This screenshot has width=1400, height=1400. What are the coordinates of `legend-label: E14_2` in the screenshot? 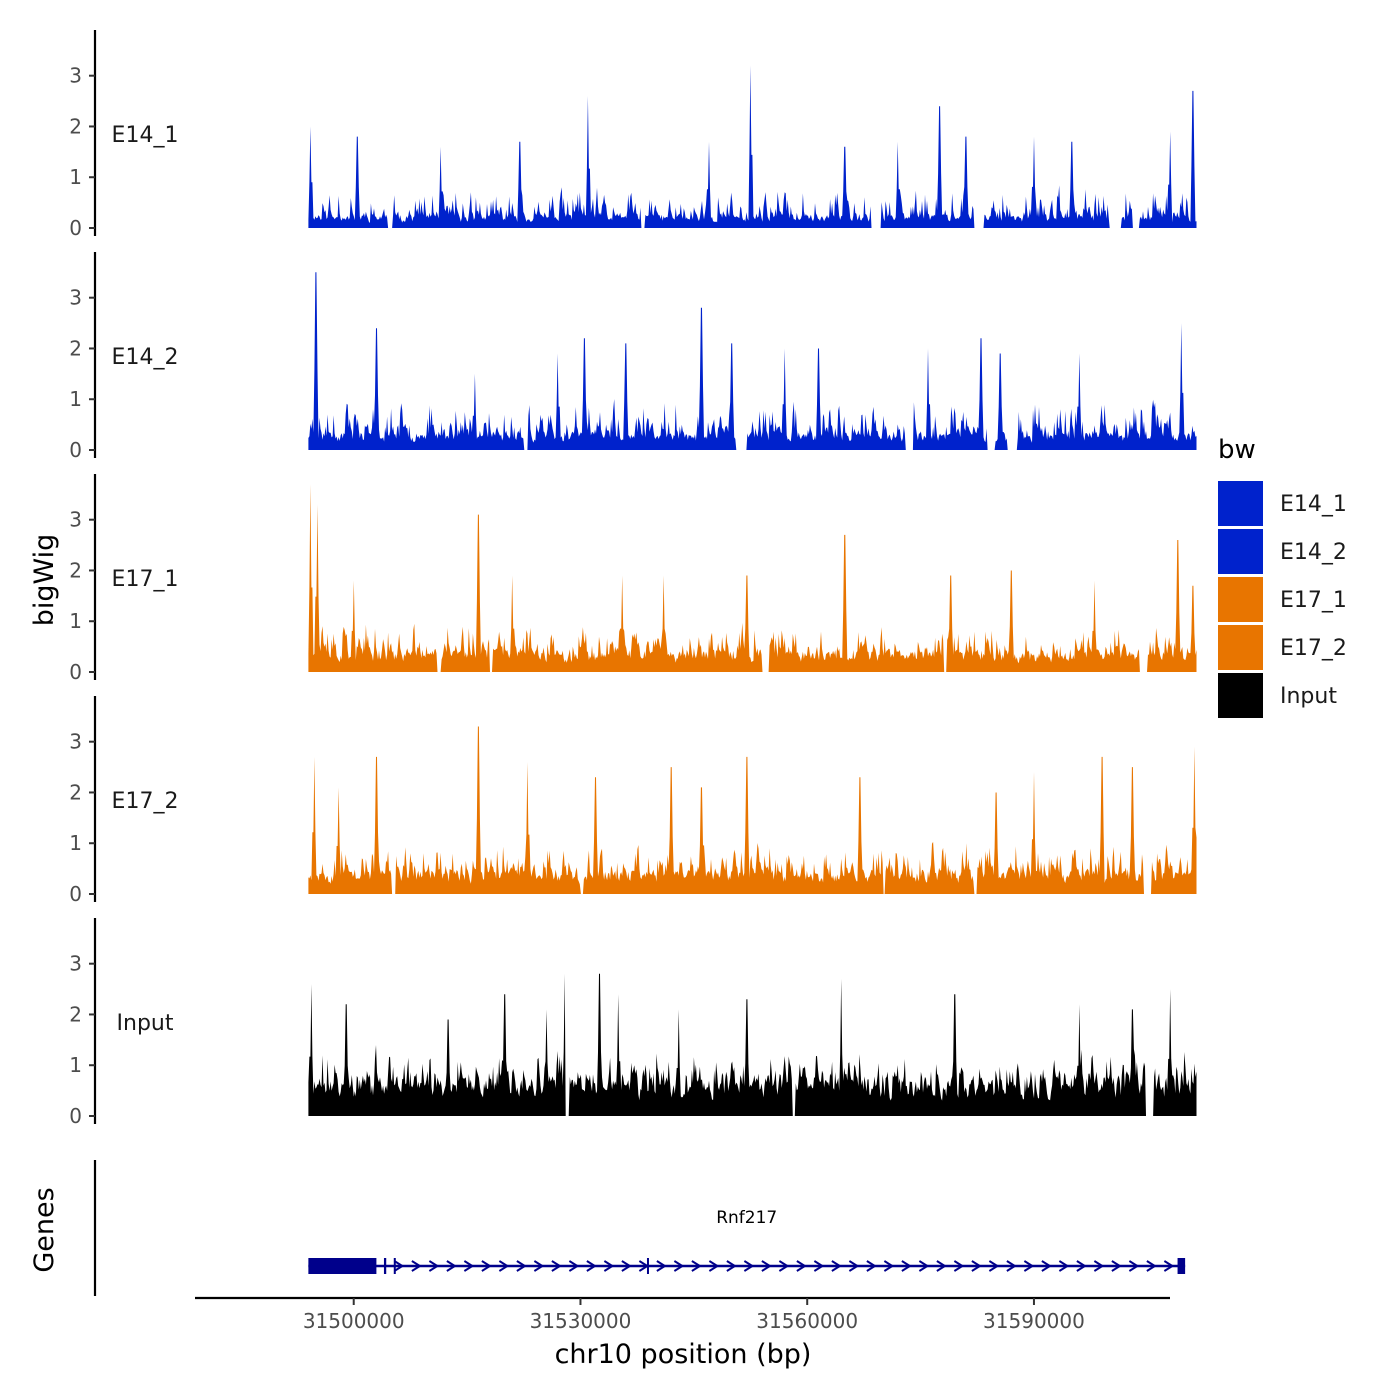 It's located at (1313, 552).